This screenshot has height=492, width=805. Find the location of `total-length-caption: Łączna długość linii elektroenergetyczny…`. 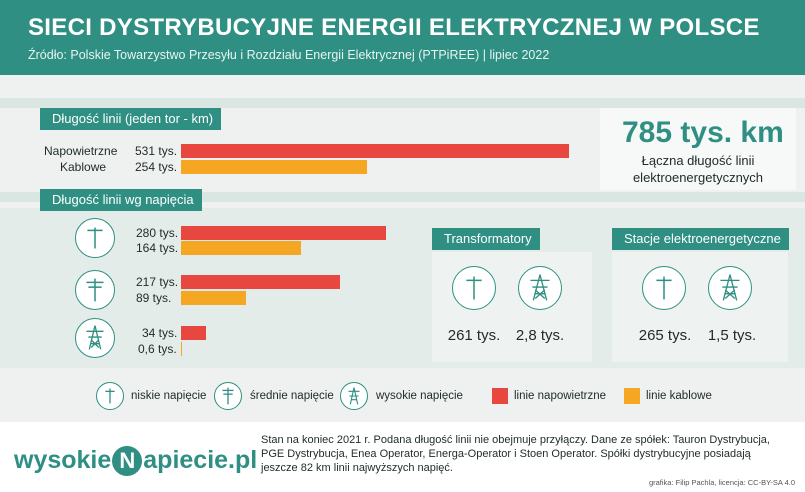

total-length-caption: Łączna długość linii elektroenergetyczny… is located at coordinates (698, 169).